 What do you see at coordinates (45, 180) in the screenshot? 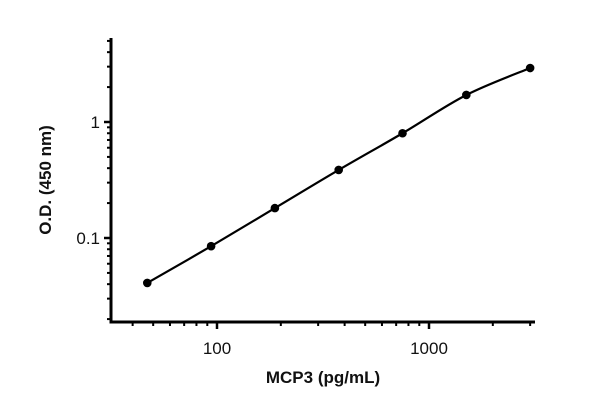
I see `y-axis-title: O.D. (450 nm)` at bounding box center [45, 180].